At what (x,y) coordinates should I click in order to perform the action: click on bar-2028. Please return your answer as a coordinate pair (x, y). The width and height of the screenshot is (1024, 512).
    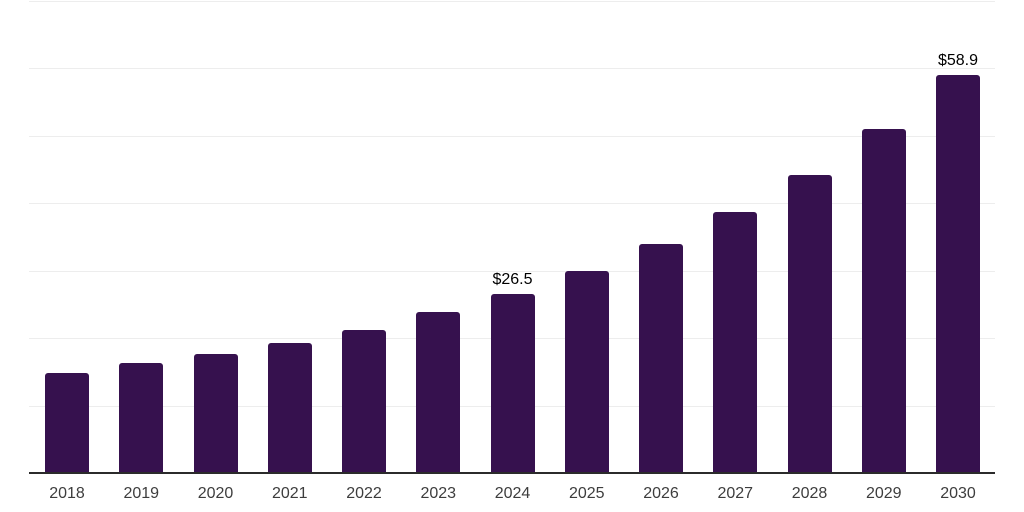
    Looking at the image, I should click on (809, 323).